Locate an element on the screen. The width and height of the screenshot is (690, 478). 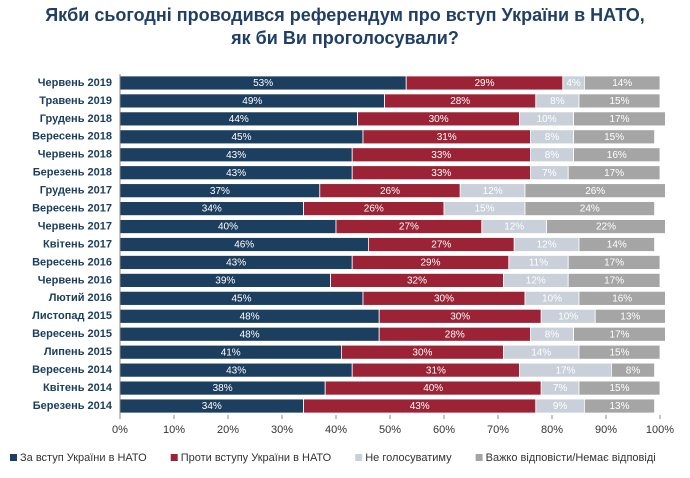
row-label: Вересень 2014 is located at coordinates (72, 370).